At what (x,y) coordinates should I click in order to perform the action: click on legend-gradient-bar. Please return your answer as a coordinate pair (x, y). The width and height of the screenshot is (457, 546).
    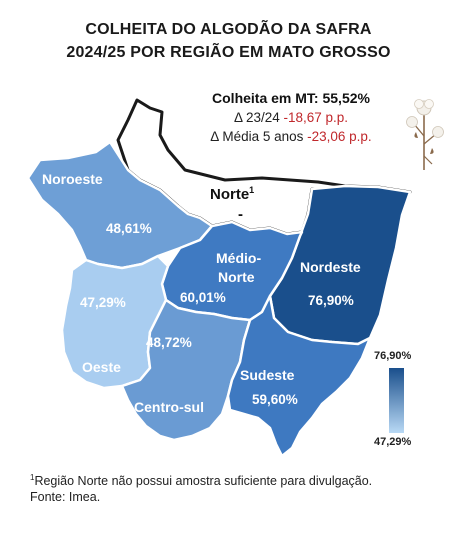
    Looking at the image, I should click on (396, 400).